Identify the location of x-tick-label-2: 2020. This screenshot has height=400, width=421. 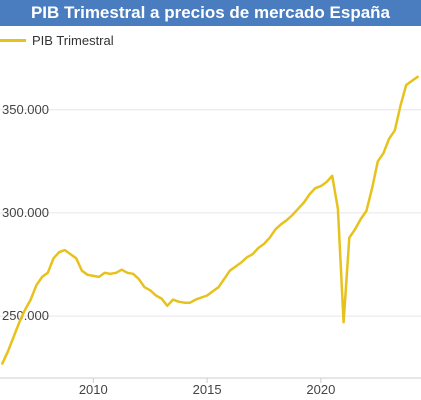
(320, 389).